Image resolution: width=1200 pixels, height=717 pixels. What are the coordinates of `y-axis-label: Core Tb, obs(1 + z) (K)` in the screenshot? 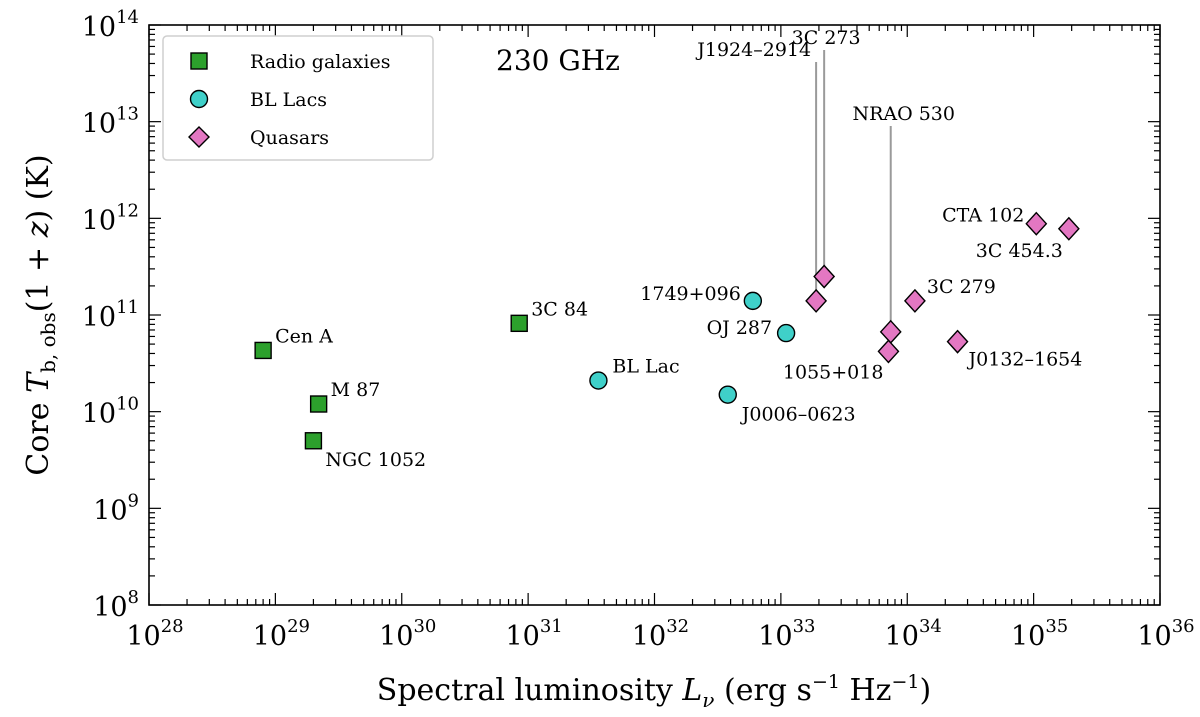 It's located at (40, 314).